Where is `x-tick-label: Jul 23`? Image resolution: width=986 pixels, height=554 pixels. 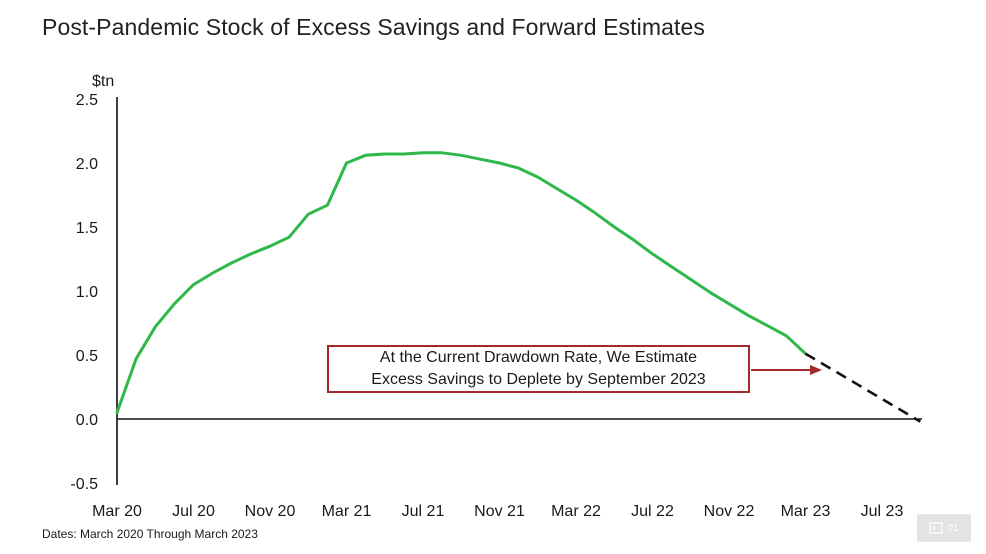 x-tick-label: Jul 23 is located at coordinates (882, 511).